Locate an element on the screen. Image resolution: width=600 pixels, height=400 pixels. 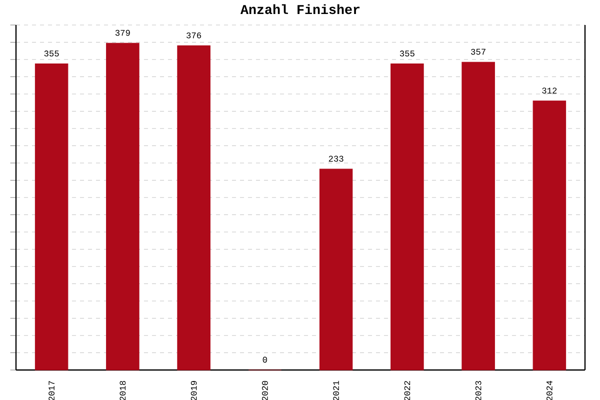
data-label: 0 is located at coordinates (264, 359).